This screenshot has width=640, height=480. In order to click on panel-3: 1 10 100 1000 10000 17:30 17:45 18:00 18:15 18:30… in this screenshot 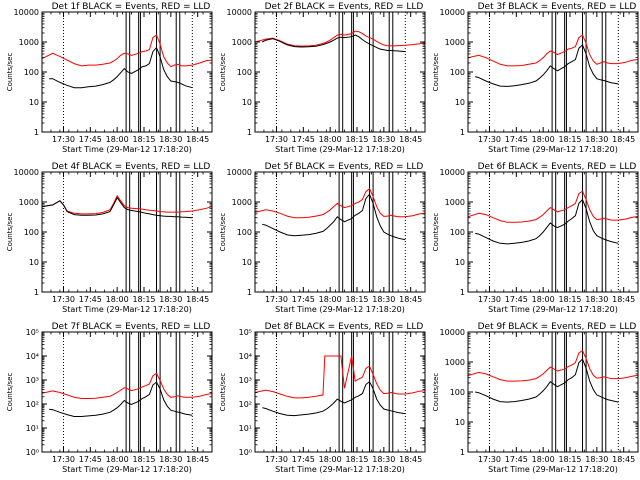, I will do `click(535, 78)`.